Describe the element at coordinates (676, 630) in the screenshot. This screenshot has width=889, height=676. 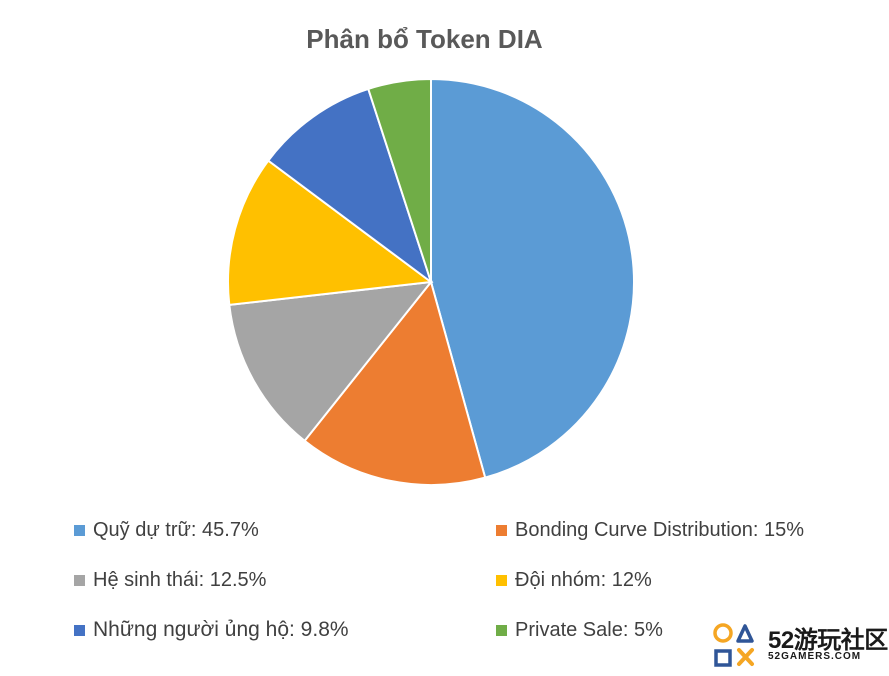
I see `legend-item-private-sale: Private Sale: 5%` at that location.